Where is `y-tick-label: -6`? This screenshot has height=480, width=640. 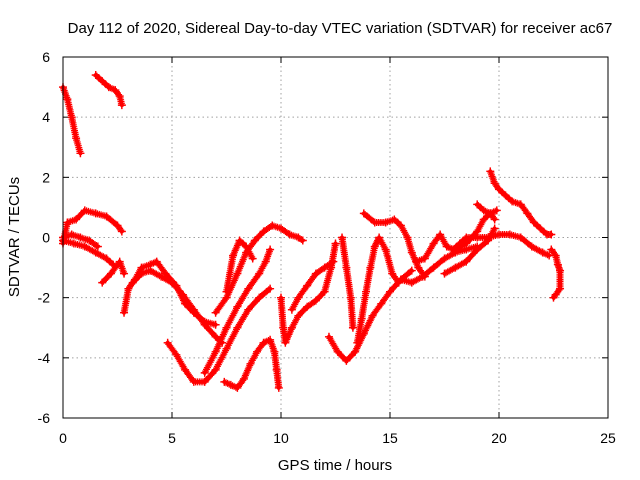 y-tick-label: -6 is located at coordinates (44, 418).